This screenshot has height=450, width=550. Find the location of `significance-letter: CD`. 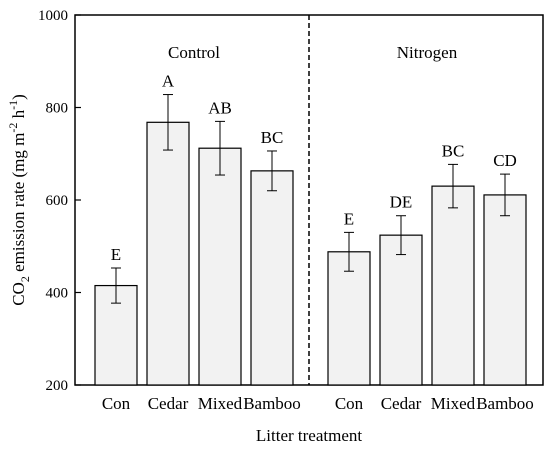

significance-letter: CD is located at coordinates (505, 160).